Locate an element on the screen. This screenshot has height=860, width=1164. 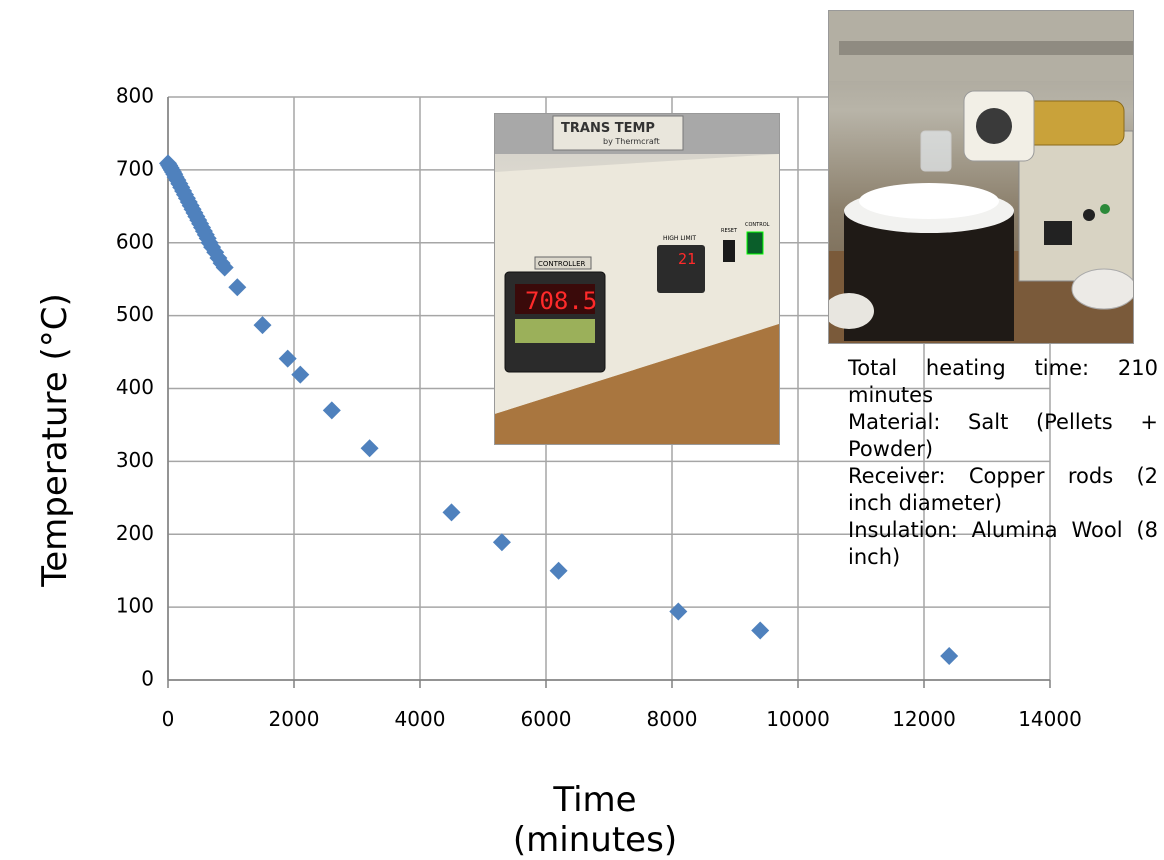
controller-label: CONTROLLER is located at coordinates (562, 264).